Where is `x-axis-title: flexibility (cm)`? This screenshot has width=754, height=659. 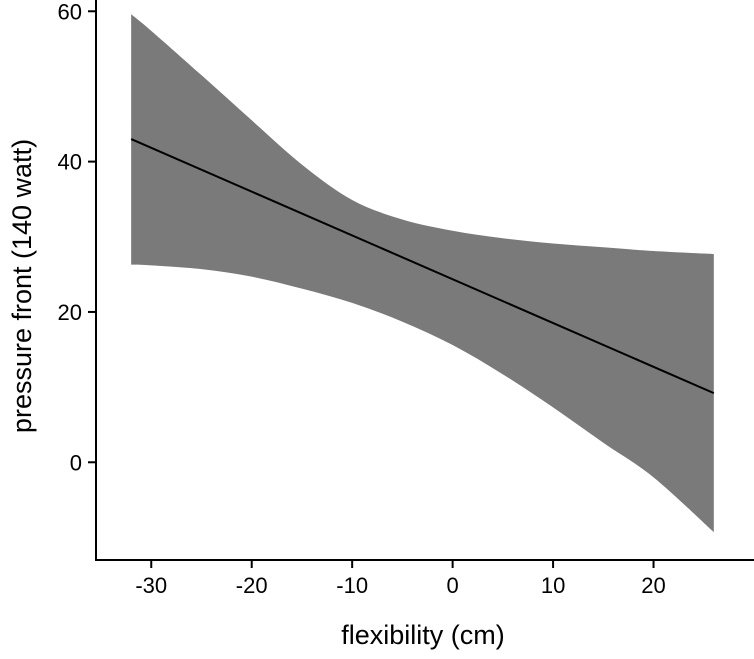
x-axis-title: flexibility (cm) is located at coordinates (423, 635).